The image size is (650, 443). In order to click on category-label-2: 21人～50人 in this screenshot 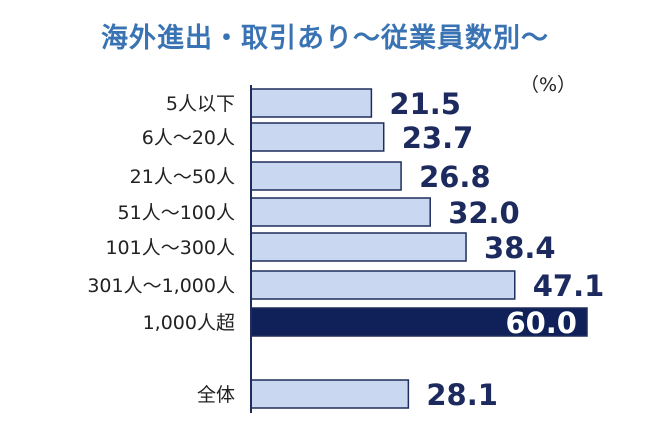, I will do `click(182, 177)`.